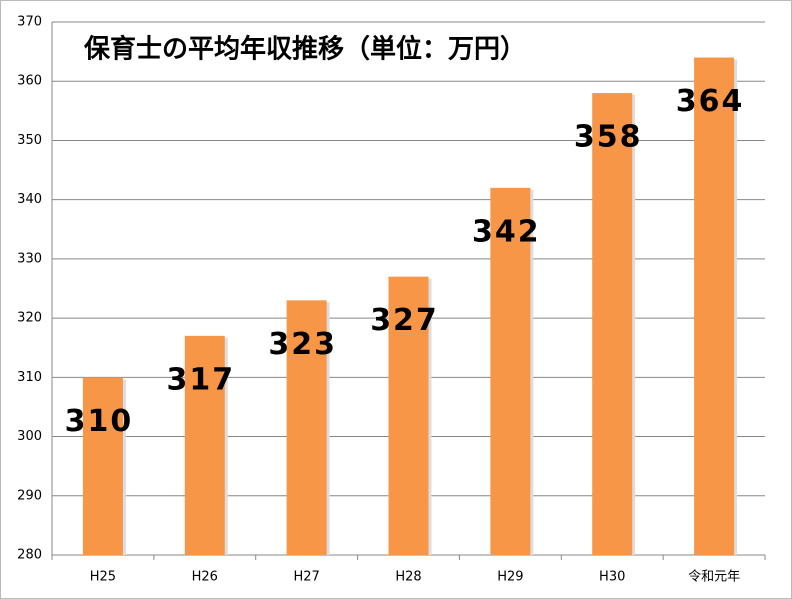 The image size is (792, 599). What do you see at coordinates (304, 49) in the screenshot?
I see `chart-title: 保育士の平均年収推移（単位：万円）` at bounding box center [304, 49].